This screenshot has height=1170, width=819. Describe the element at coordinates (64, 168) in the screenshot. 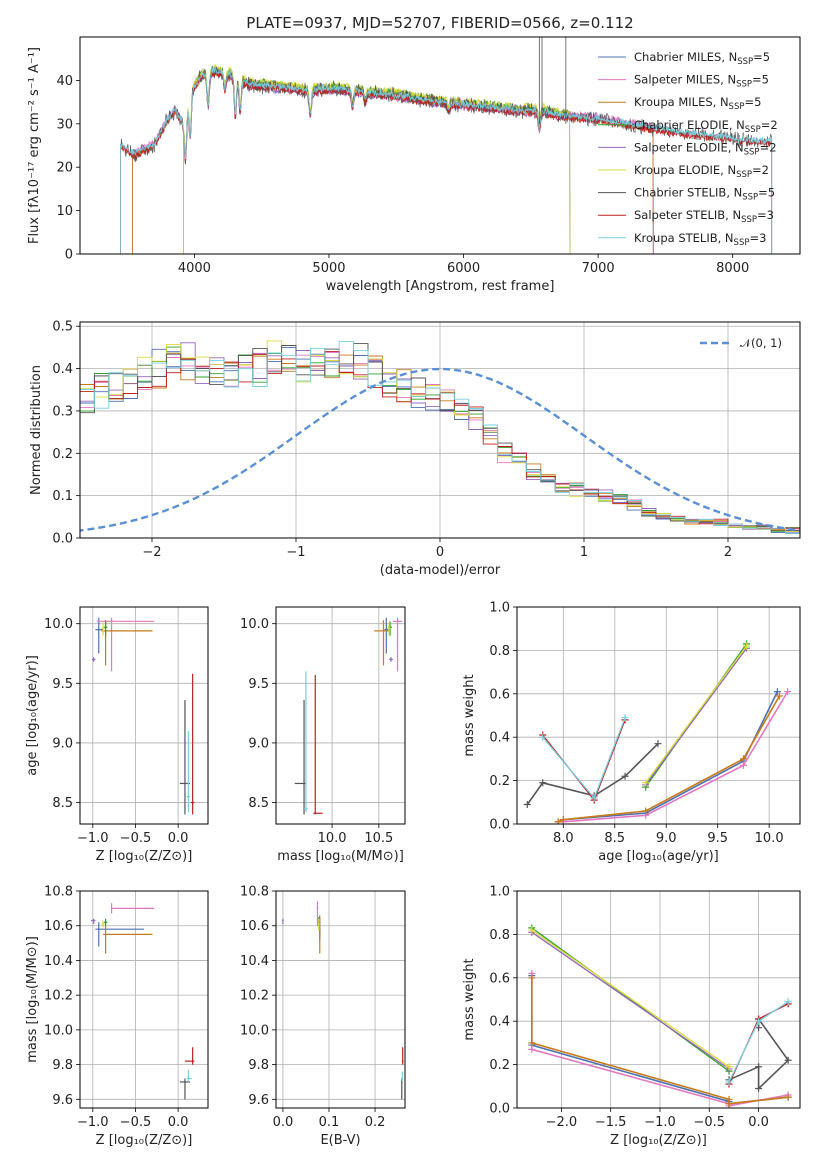

I see `y-tick-label: 20` at that location.